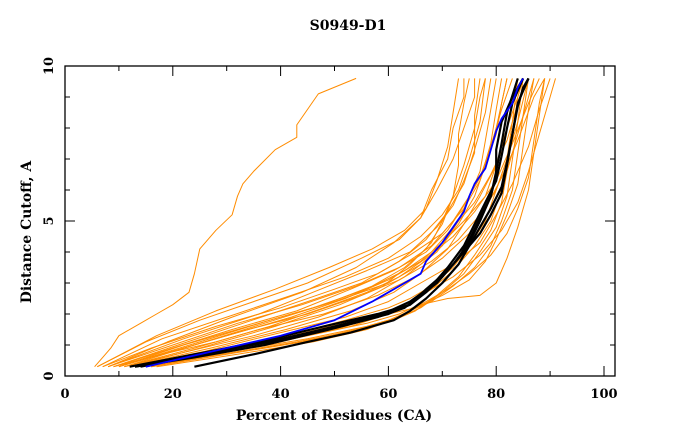  Describe the element at coordinates (49, 375) in the screenshot. I see `y-tick-label: 0` at that location.